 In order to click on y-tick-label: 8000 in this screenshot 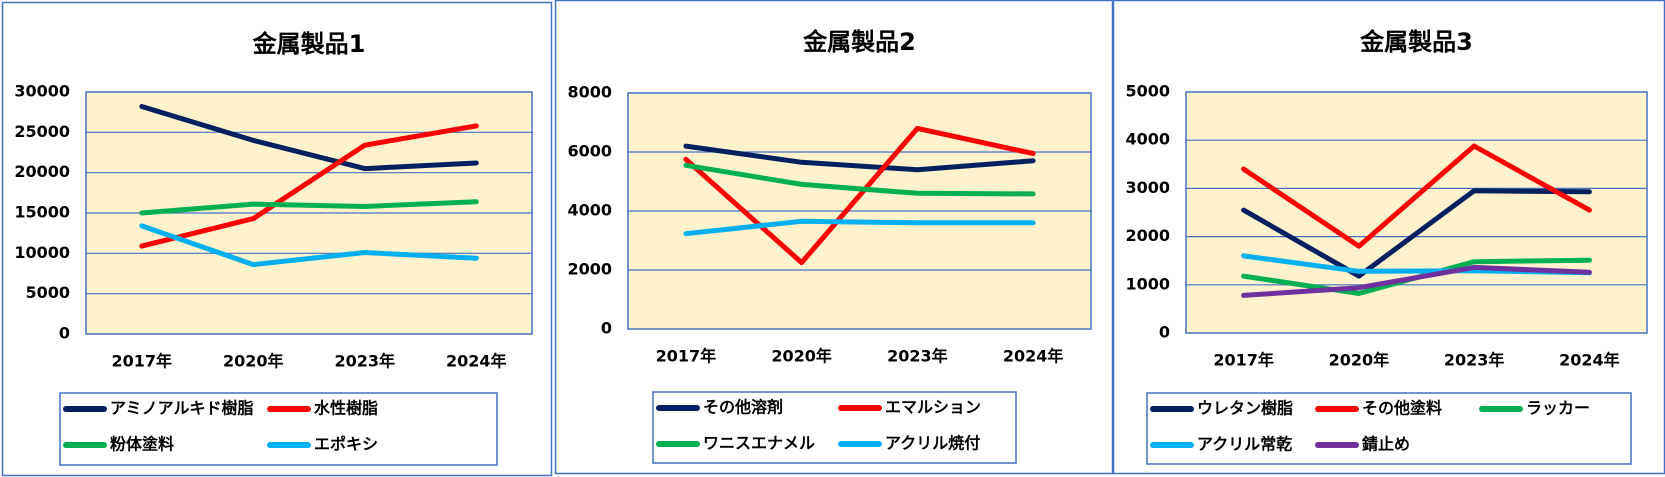, I will do `click(589, 92)`.